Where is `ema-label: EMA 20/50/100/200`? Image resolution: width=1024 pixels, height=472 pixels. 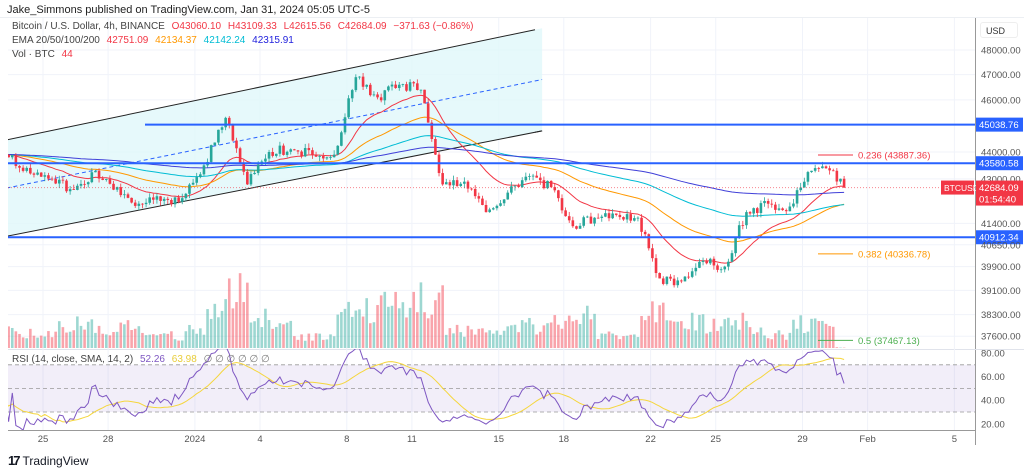 ema-label: EMA 20/50/100/200 is located at coordinates (56, 40).